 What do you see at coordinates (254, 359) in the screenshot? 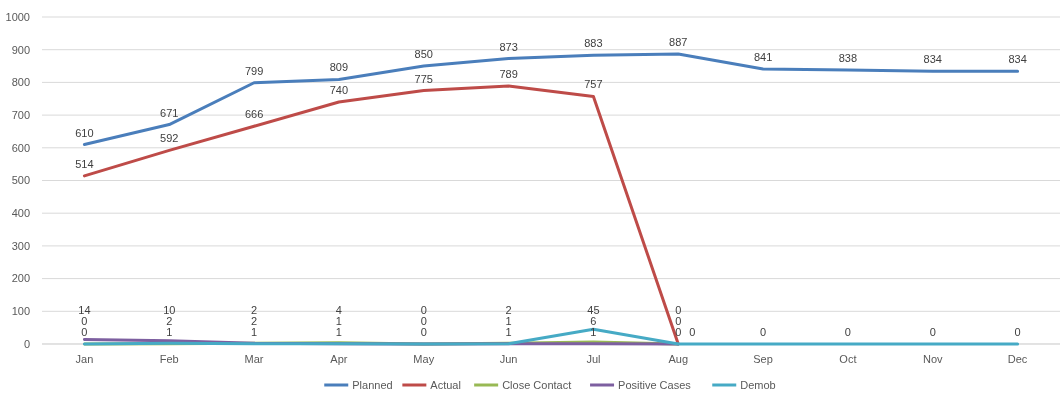
I see `x-tick-label: Mar` at bounding box center [254, 359].